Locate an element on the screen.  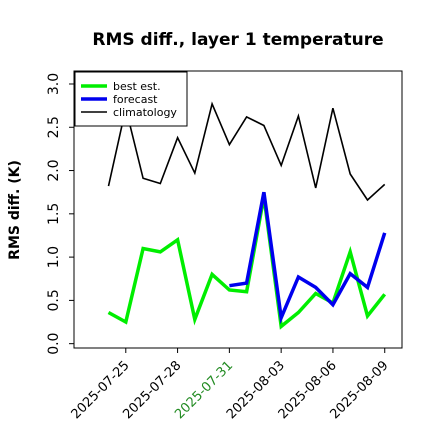
y-tick-label: 0.0 is located at coordinates (54, 344).